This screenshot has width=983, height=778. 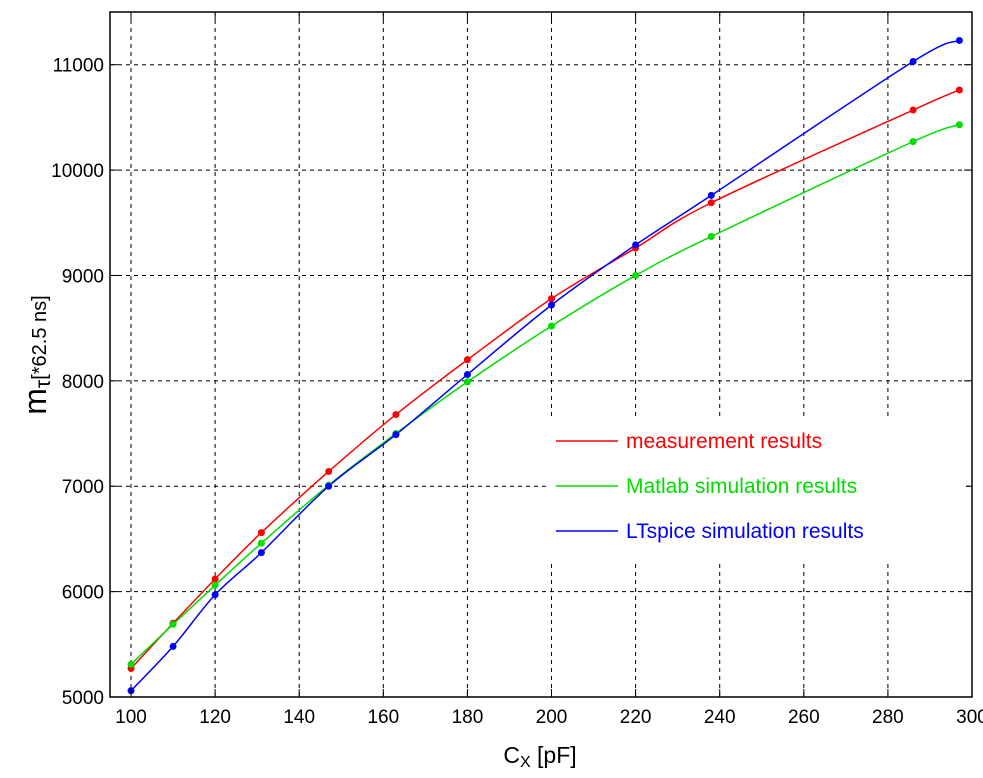 What do you see at coordinates (77, 171) in the screenshot?
I see `y-tick-label: 10000` at bounding box center [77, 171].